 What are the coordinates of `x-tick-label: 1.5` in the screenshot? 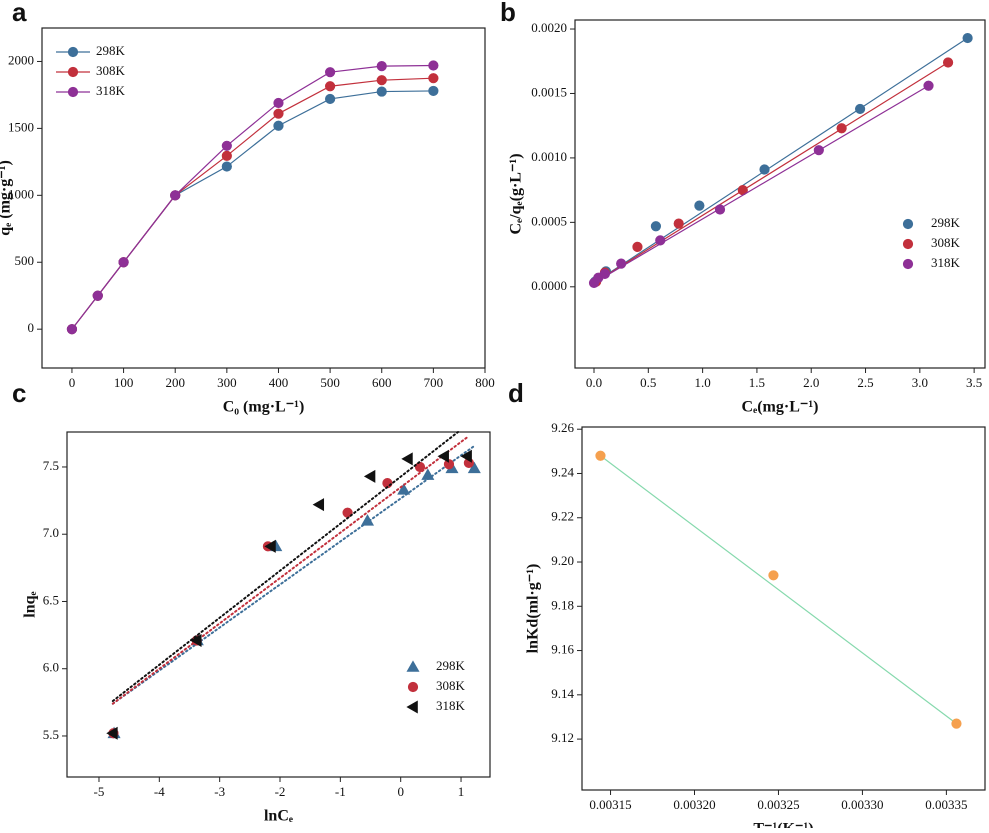 It's located at (757, 382).